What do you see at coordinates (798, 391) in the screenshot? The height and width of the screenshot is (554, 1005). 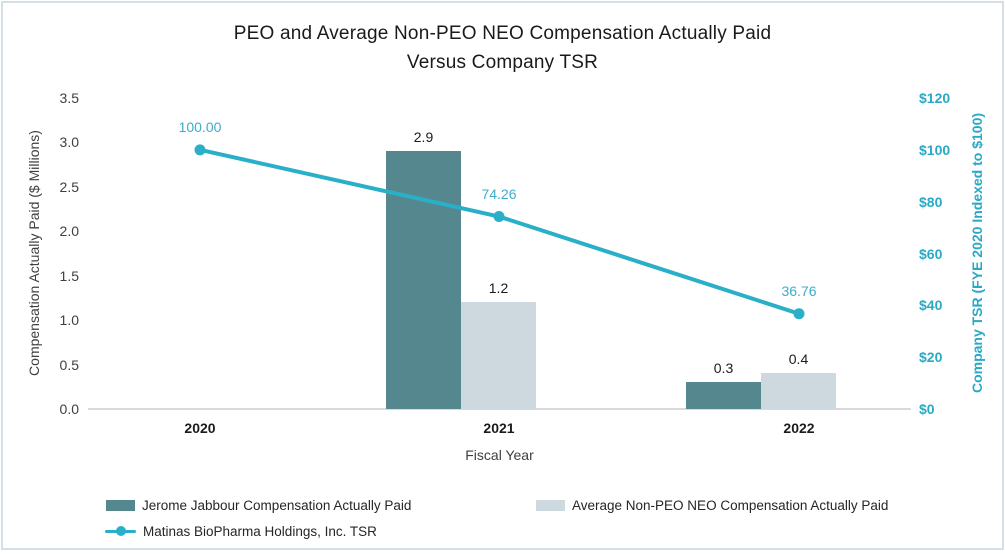 I see `bar-neo-2022` at bounding box center [798, 391].